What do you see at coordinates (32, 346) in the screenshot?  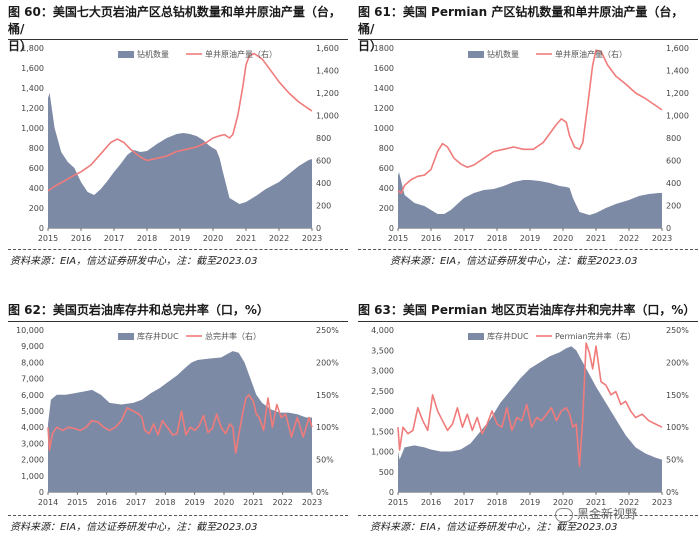 I see `y-left-tick-label: 9,000` at bounding box center [32, 346].